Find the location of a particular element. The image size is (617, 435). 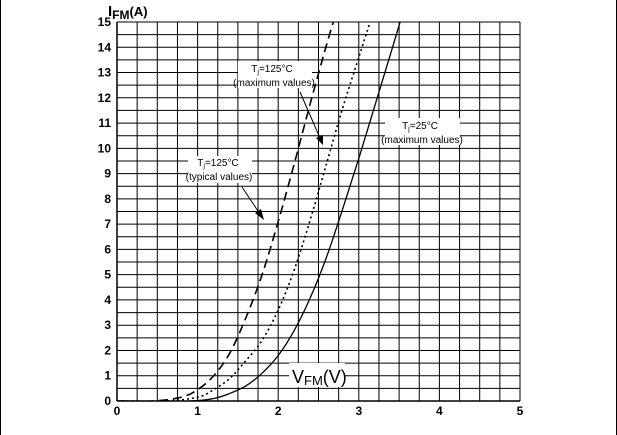

y-tick-label: 2 is located at coordinates (107, 350).